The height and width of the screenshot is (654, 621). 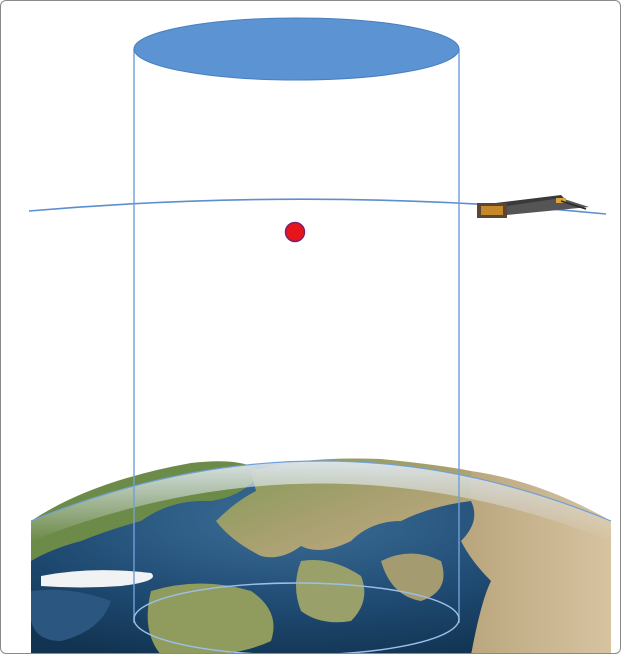 What do you see at coordinates (71, 615) in the screenshot?
I see `ocean-patch` at bounding box center [71, 615].